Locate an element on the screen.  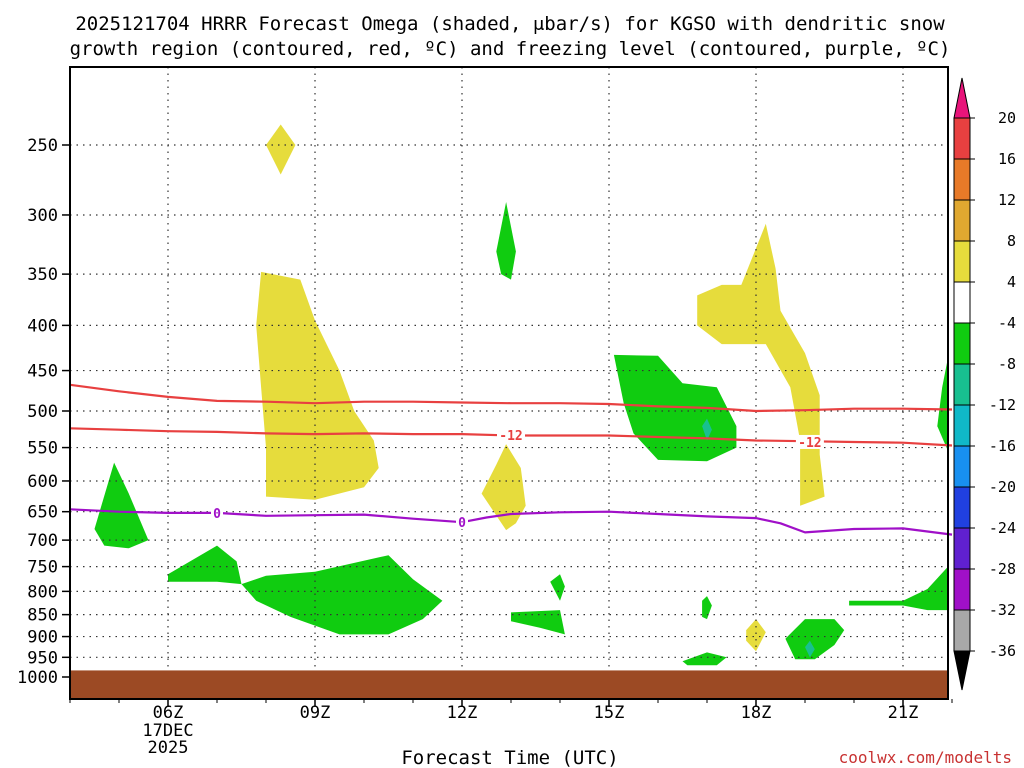
ground-surface is located at coordinates (509, 684).